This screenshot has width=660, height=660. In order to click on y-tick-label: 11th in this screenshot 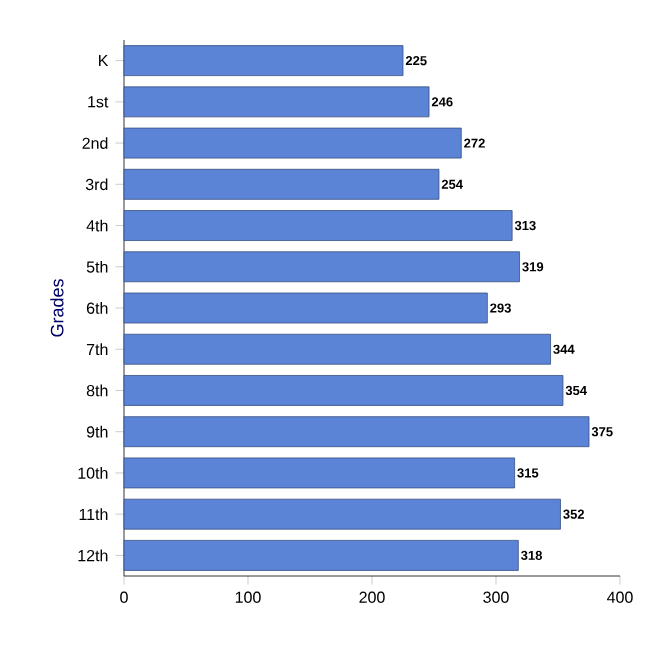, I will do `click(93, 514)`.